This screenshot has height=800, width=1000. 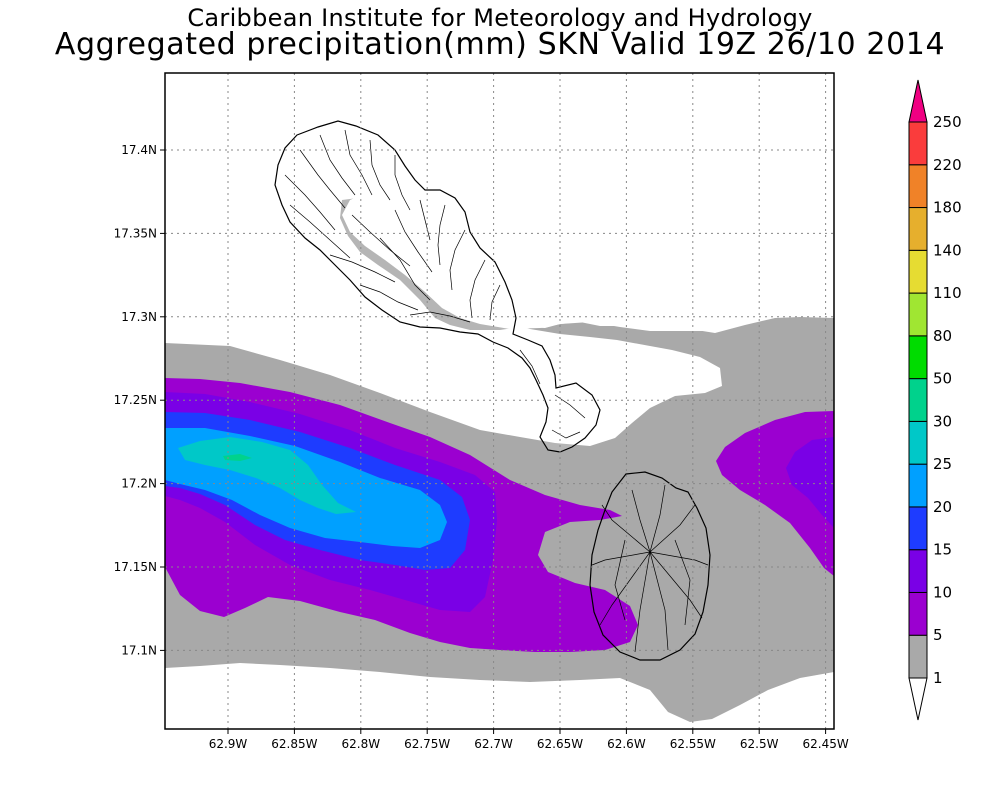 I want to click on colorbar-lower-triangle, so click(x=918, y=699).